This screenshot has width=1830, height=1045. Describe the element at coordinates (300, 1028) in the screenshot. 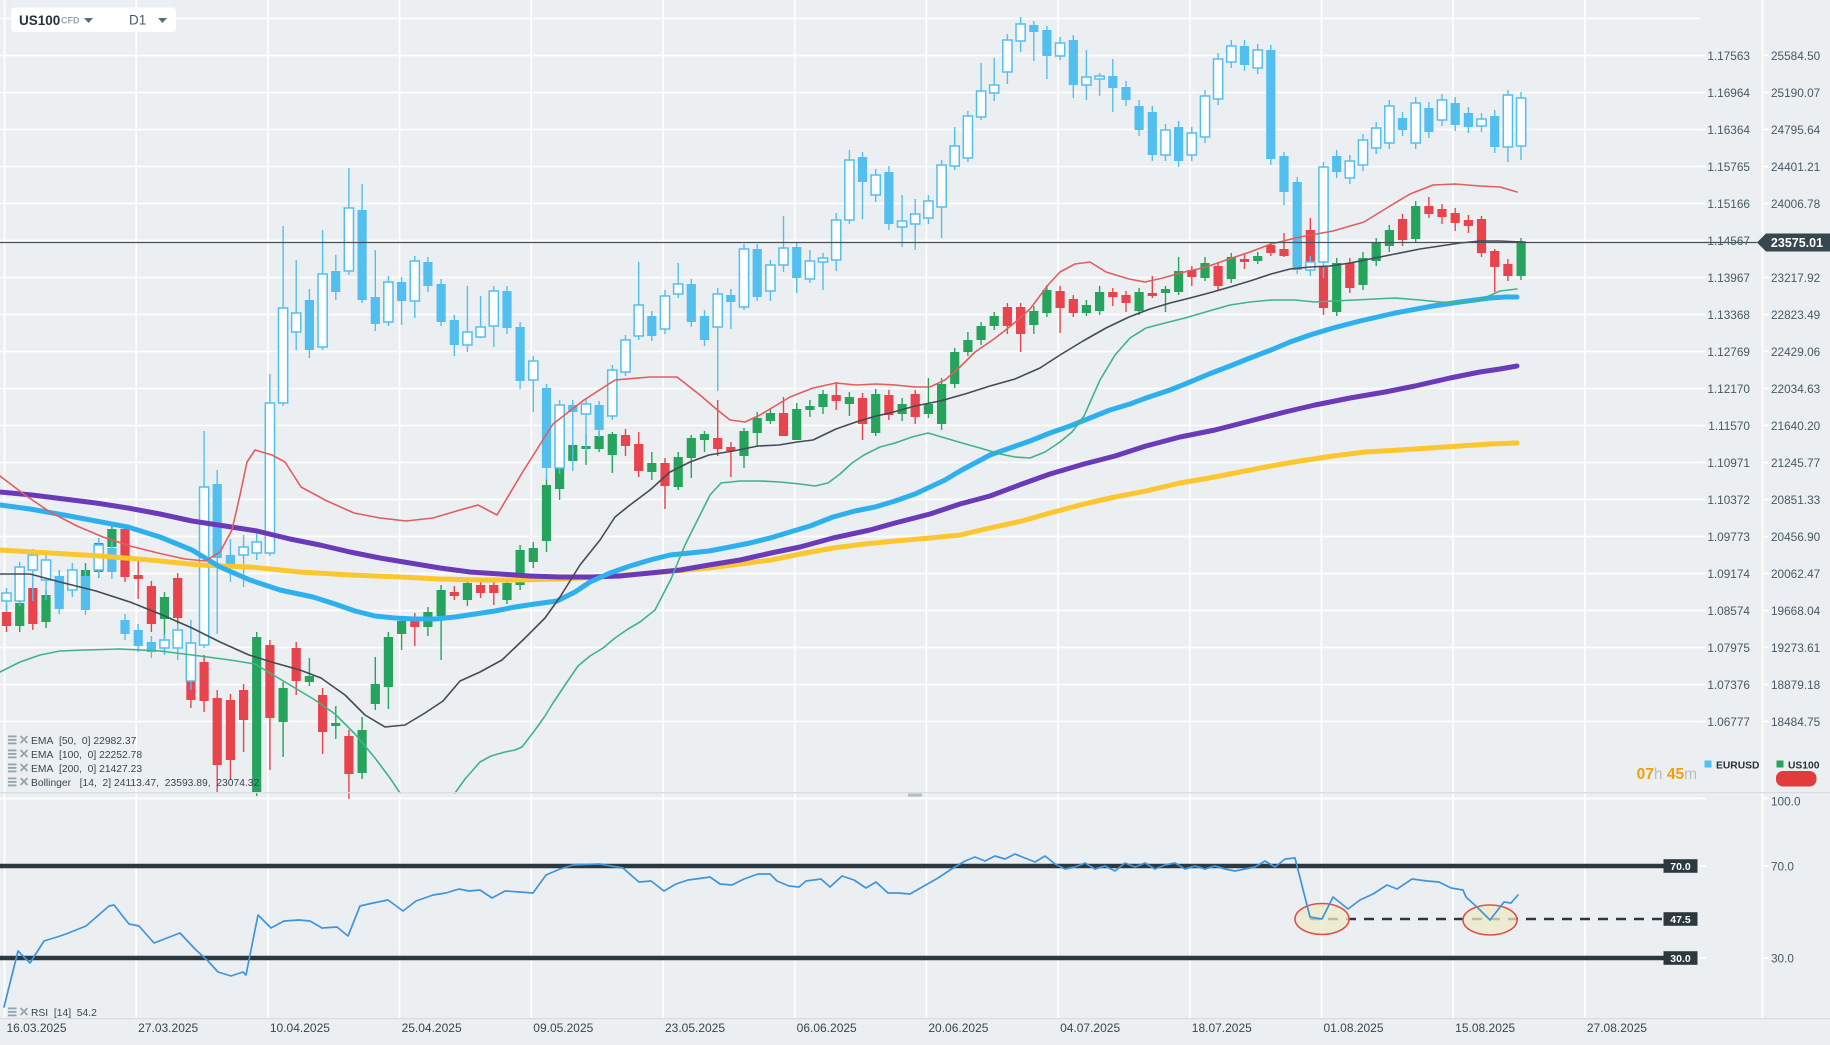

I see `svg-text: 10.04.2025` at that location.